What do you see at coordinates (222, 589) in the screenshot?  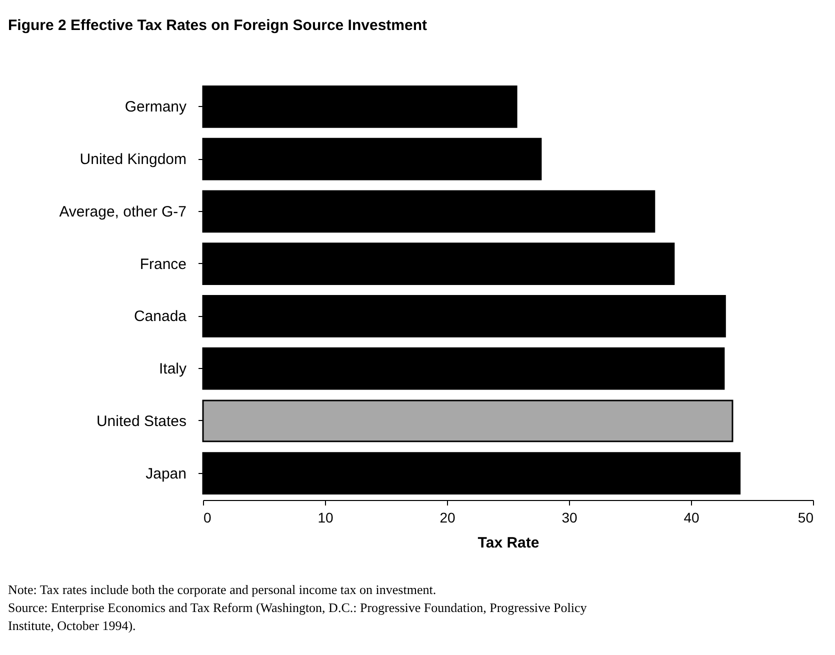 I see `text: Note: Tax rates include both the corporate and personal income tax on investment.` at bounding box center [222, 589].